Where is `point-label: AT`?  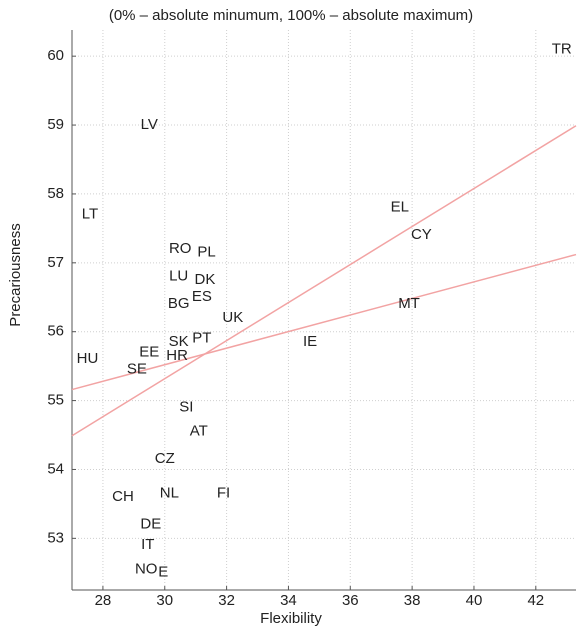
point-label: AT is located at coordinates (199, 431).